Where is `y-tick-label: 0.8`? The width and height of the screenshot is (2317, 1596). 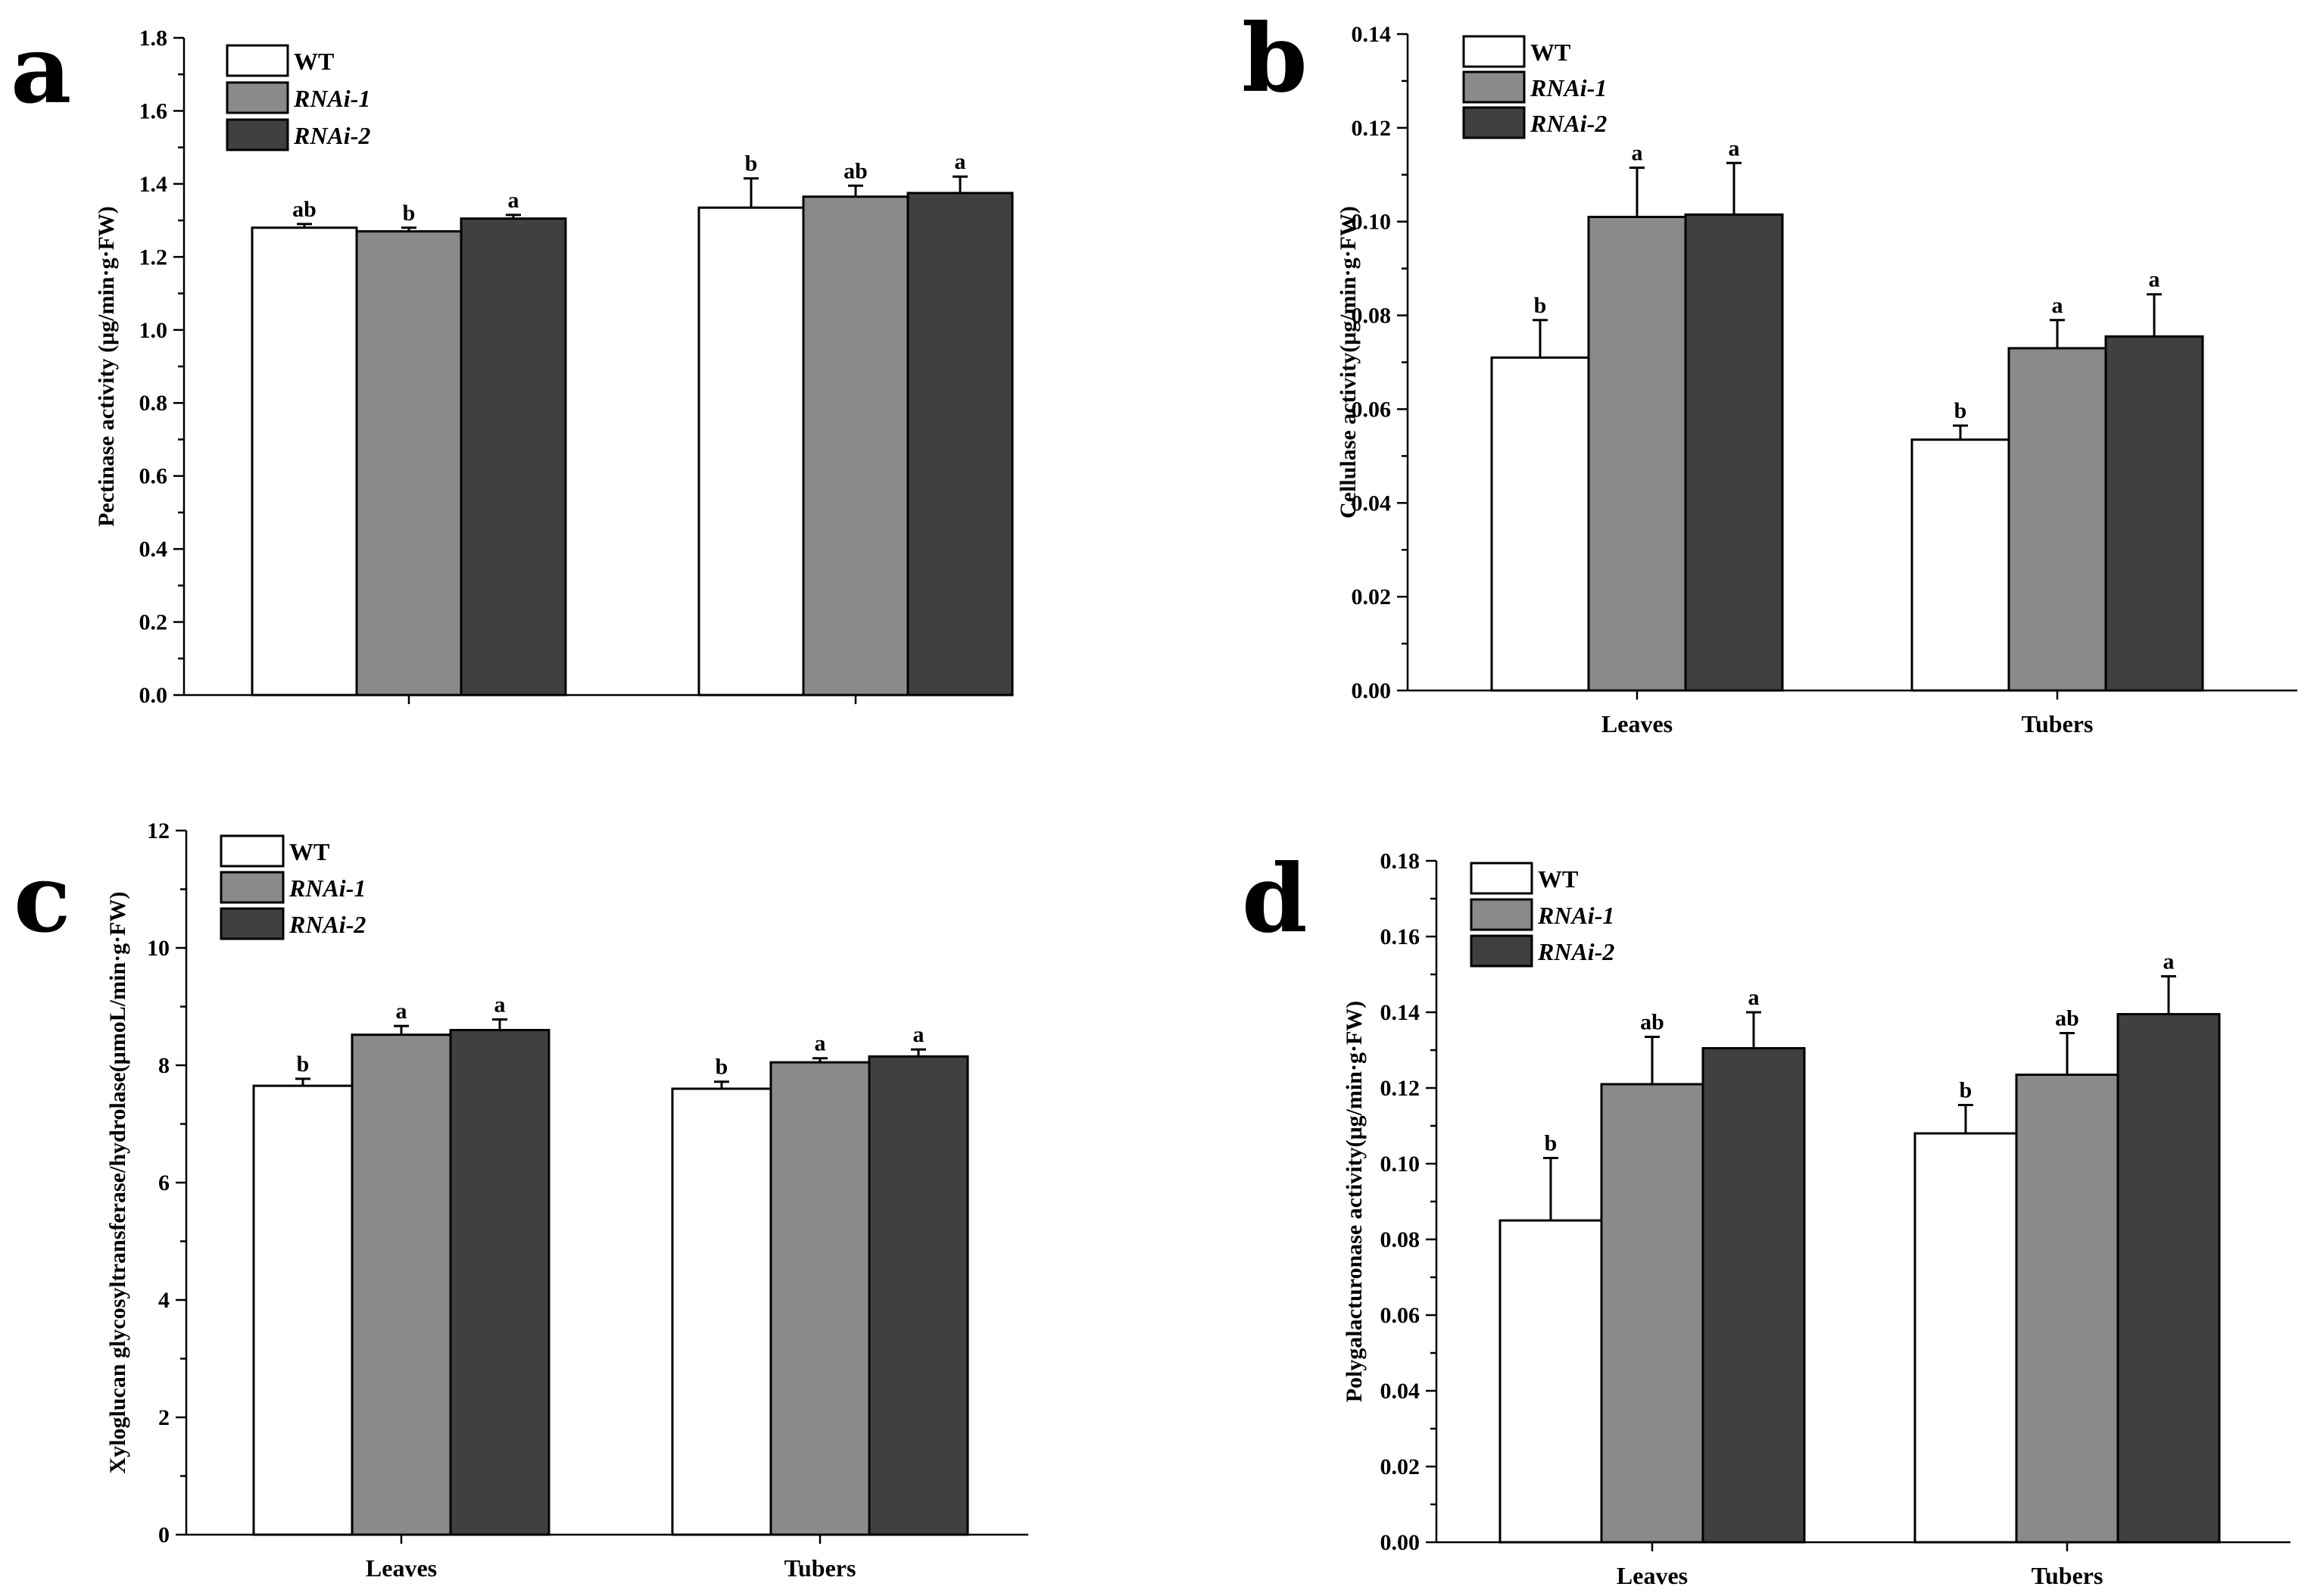
y-tick-label: 0.8 is located at coordinates (153, 403).